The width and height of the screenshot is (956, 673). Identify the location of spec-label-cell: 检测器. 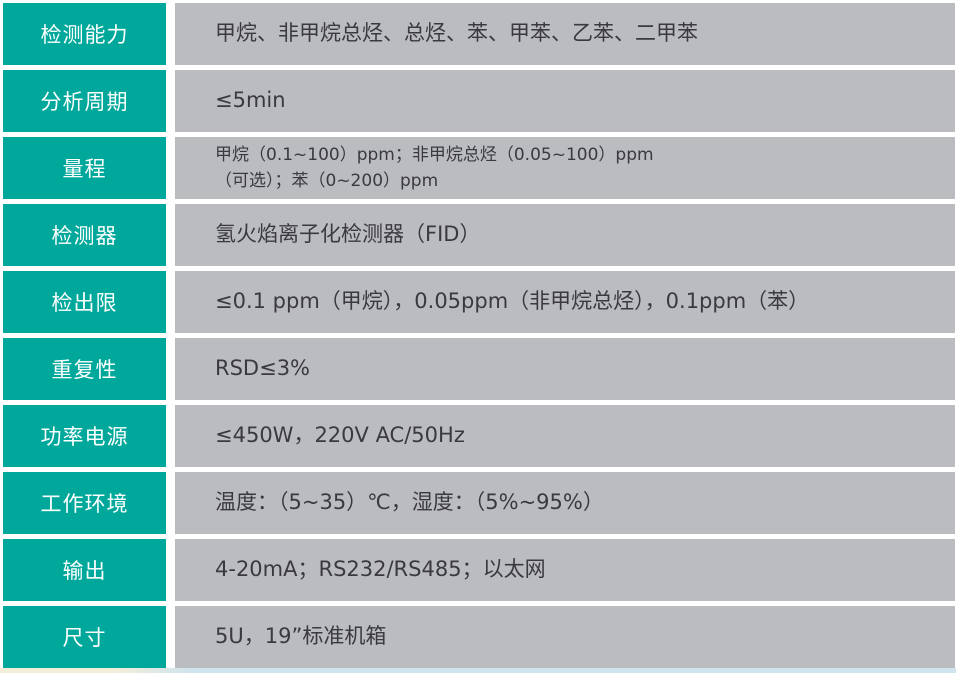
(84, 235).